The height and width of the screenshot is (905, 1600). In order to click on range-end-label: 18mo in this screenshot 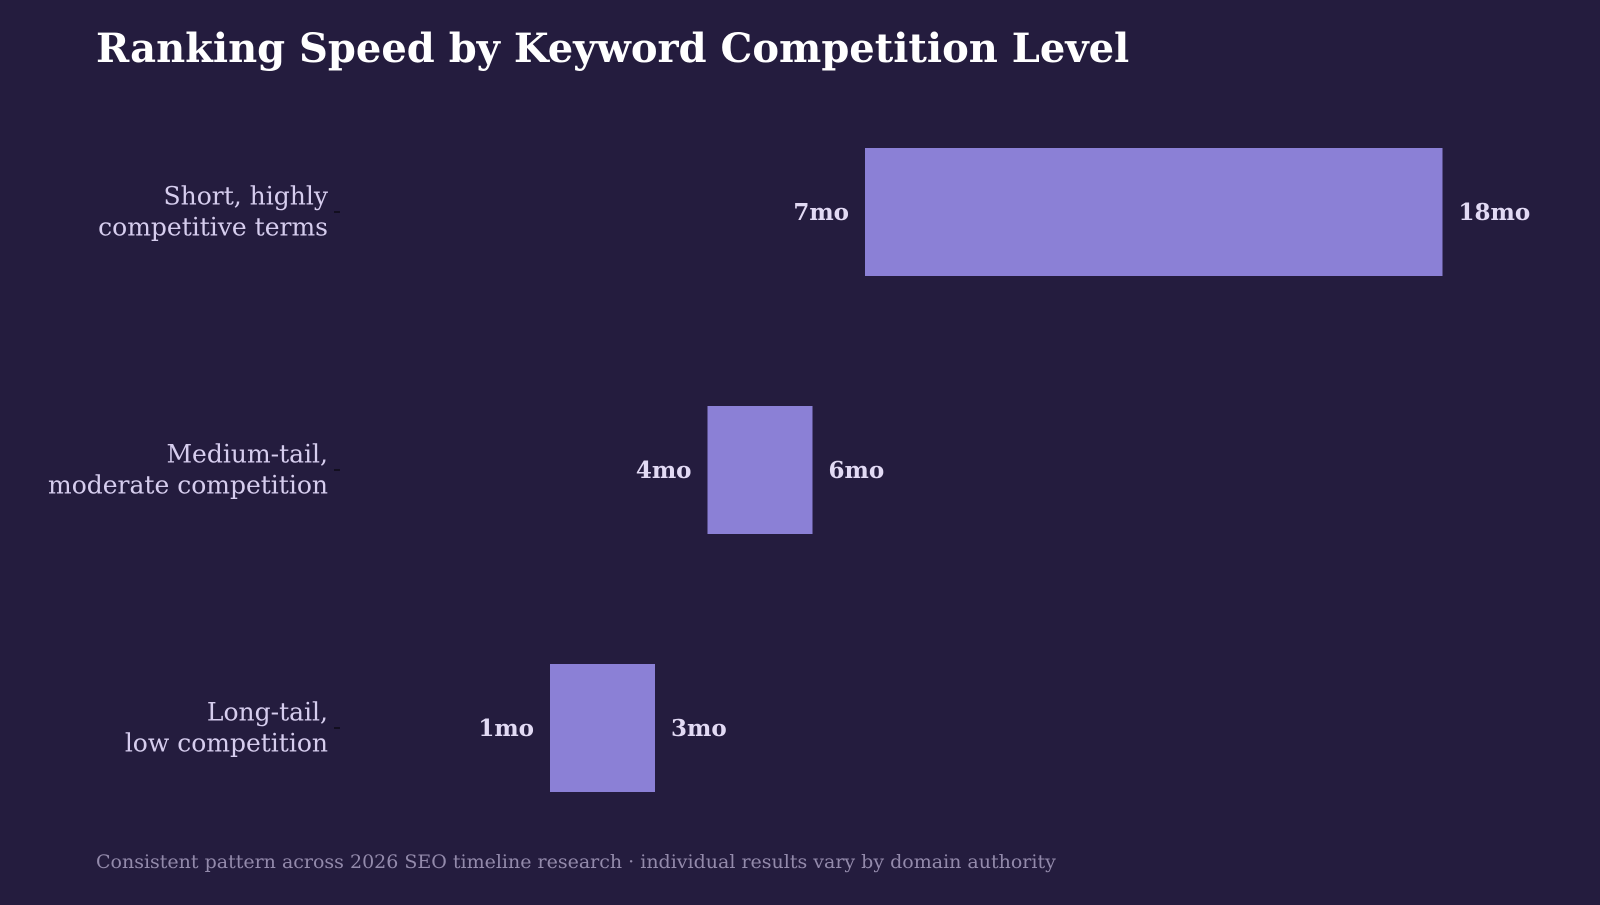, I will do `click(1495, 212)`.